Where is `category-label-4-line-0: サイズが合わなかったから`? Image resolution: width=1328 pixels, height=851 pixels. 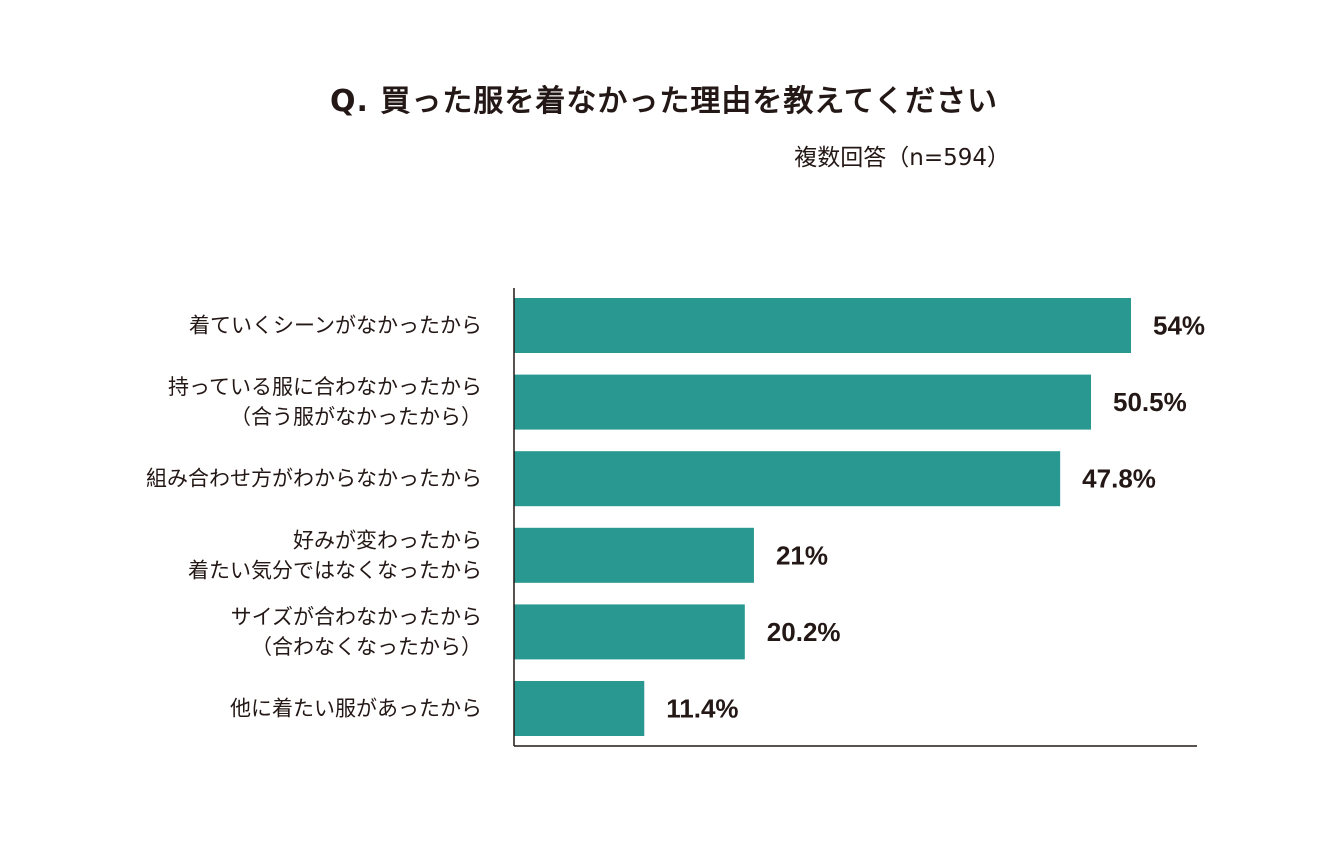
category-label-4-line-0: サイズが合わなかったから is located at coordinates (356, 617).